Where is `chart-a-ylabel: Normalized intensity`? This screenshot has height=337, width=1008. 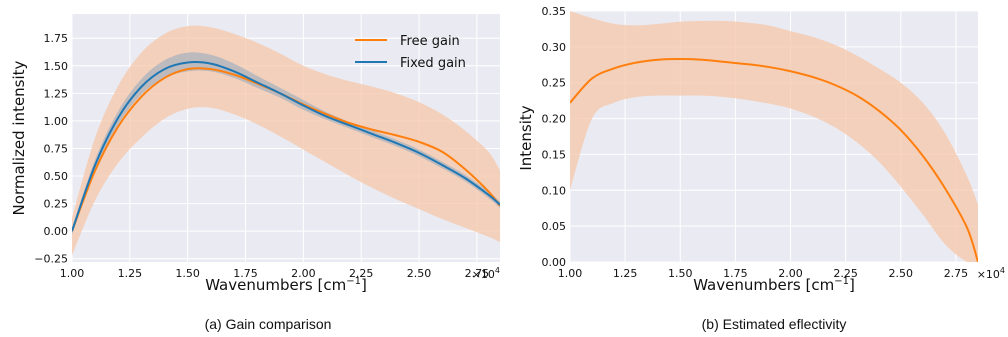 chart-a-ylabel: Normalized intensity is located at coordinates (19, 137).